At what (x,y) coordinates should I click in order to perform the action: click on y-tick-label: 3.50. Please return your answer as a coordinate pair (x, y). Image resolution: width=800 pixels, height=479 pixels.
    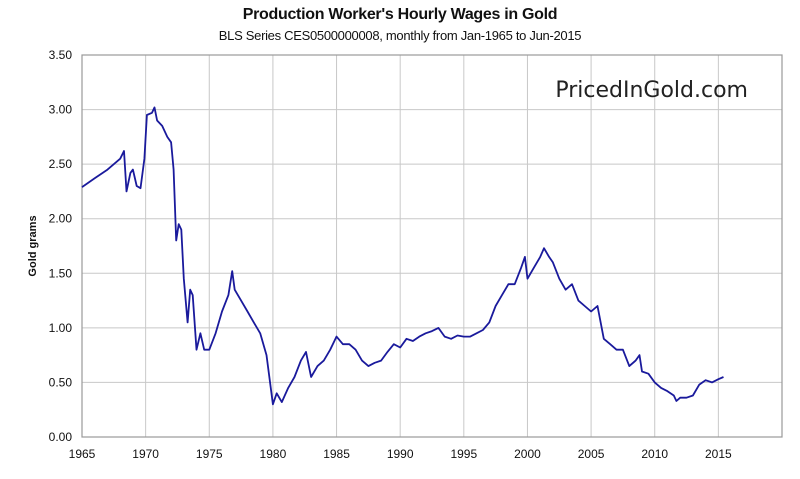
    Looking at the image, I should click on (61, 55).